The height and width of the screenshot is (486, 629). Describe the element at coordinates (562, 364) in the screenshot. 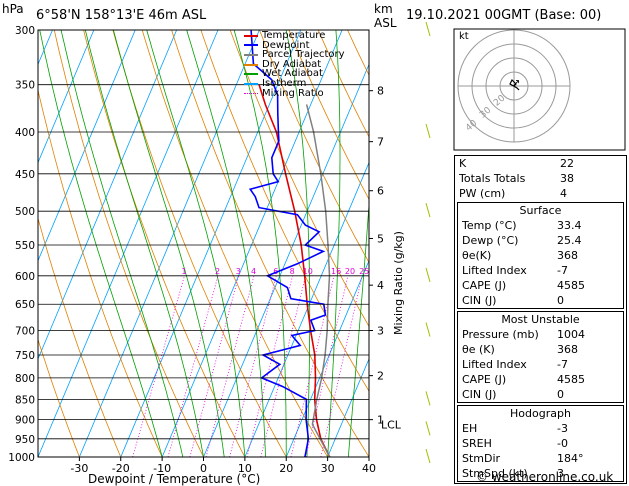

I see `mu-value: -7` at that location.